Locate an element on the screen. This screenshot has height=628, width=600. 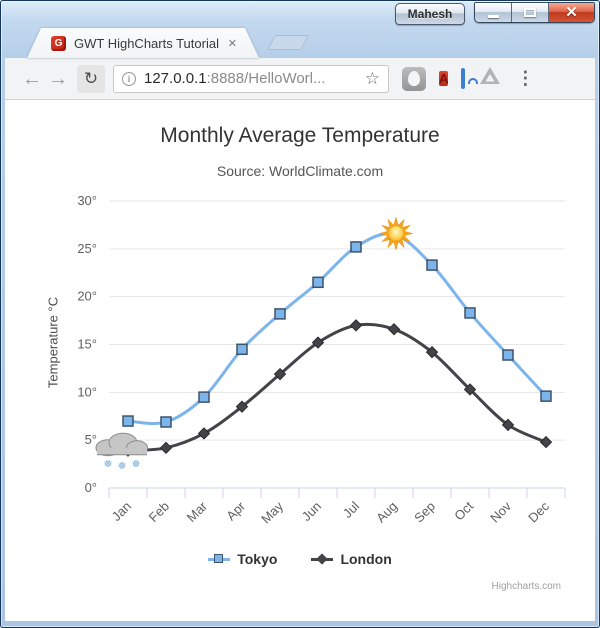
address-bar: i 127.0.0.1:8888/HelloWorl... ☆ is located at coordinates (251, 78).